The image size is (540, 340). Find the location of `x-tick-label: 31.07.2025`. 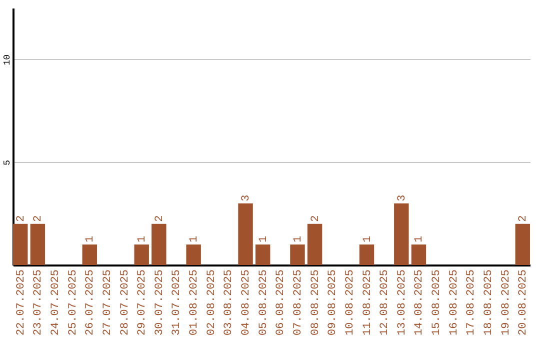

x-tick-label: 31.07.2025 is located at coordinates (177, 303).